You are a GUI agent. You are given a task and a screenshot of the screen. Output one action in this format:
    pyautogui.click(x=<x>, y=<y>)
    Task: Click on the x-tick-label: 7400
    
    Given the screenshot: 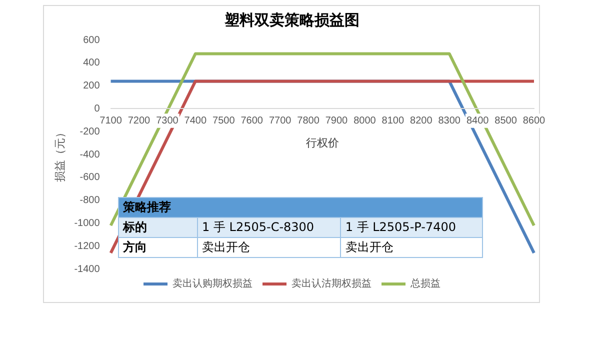 What is the action you would take?
    pyautogui.click(x=195, y=120)
    